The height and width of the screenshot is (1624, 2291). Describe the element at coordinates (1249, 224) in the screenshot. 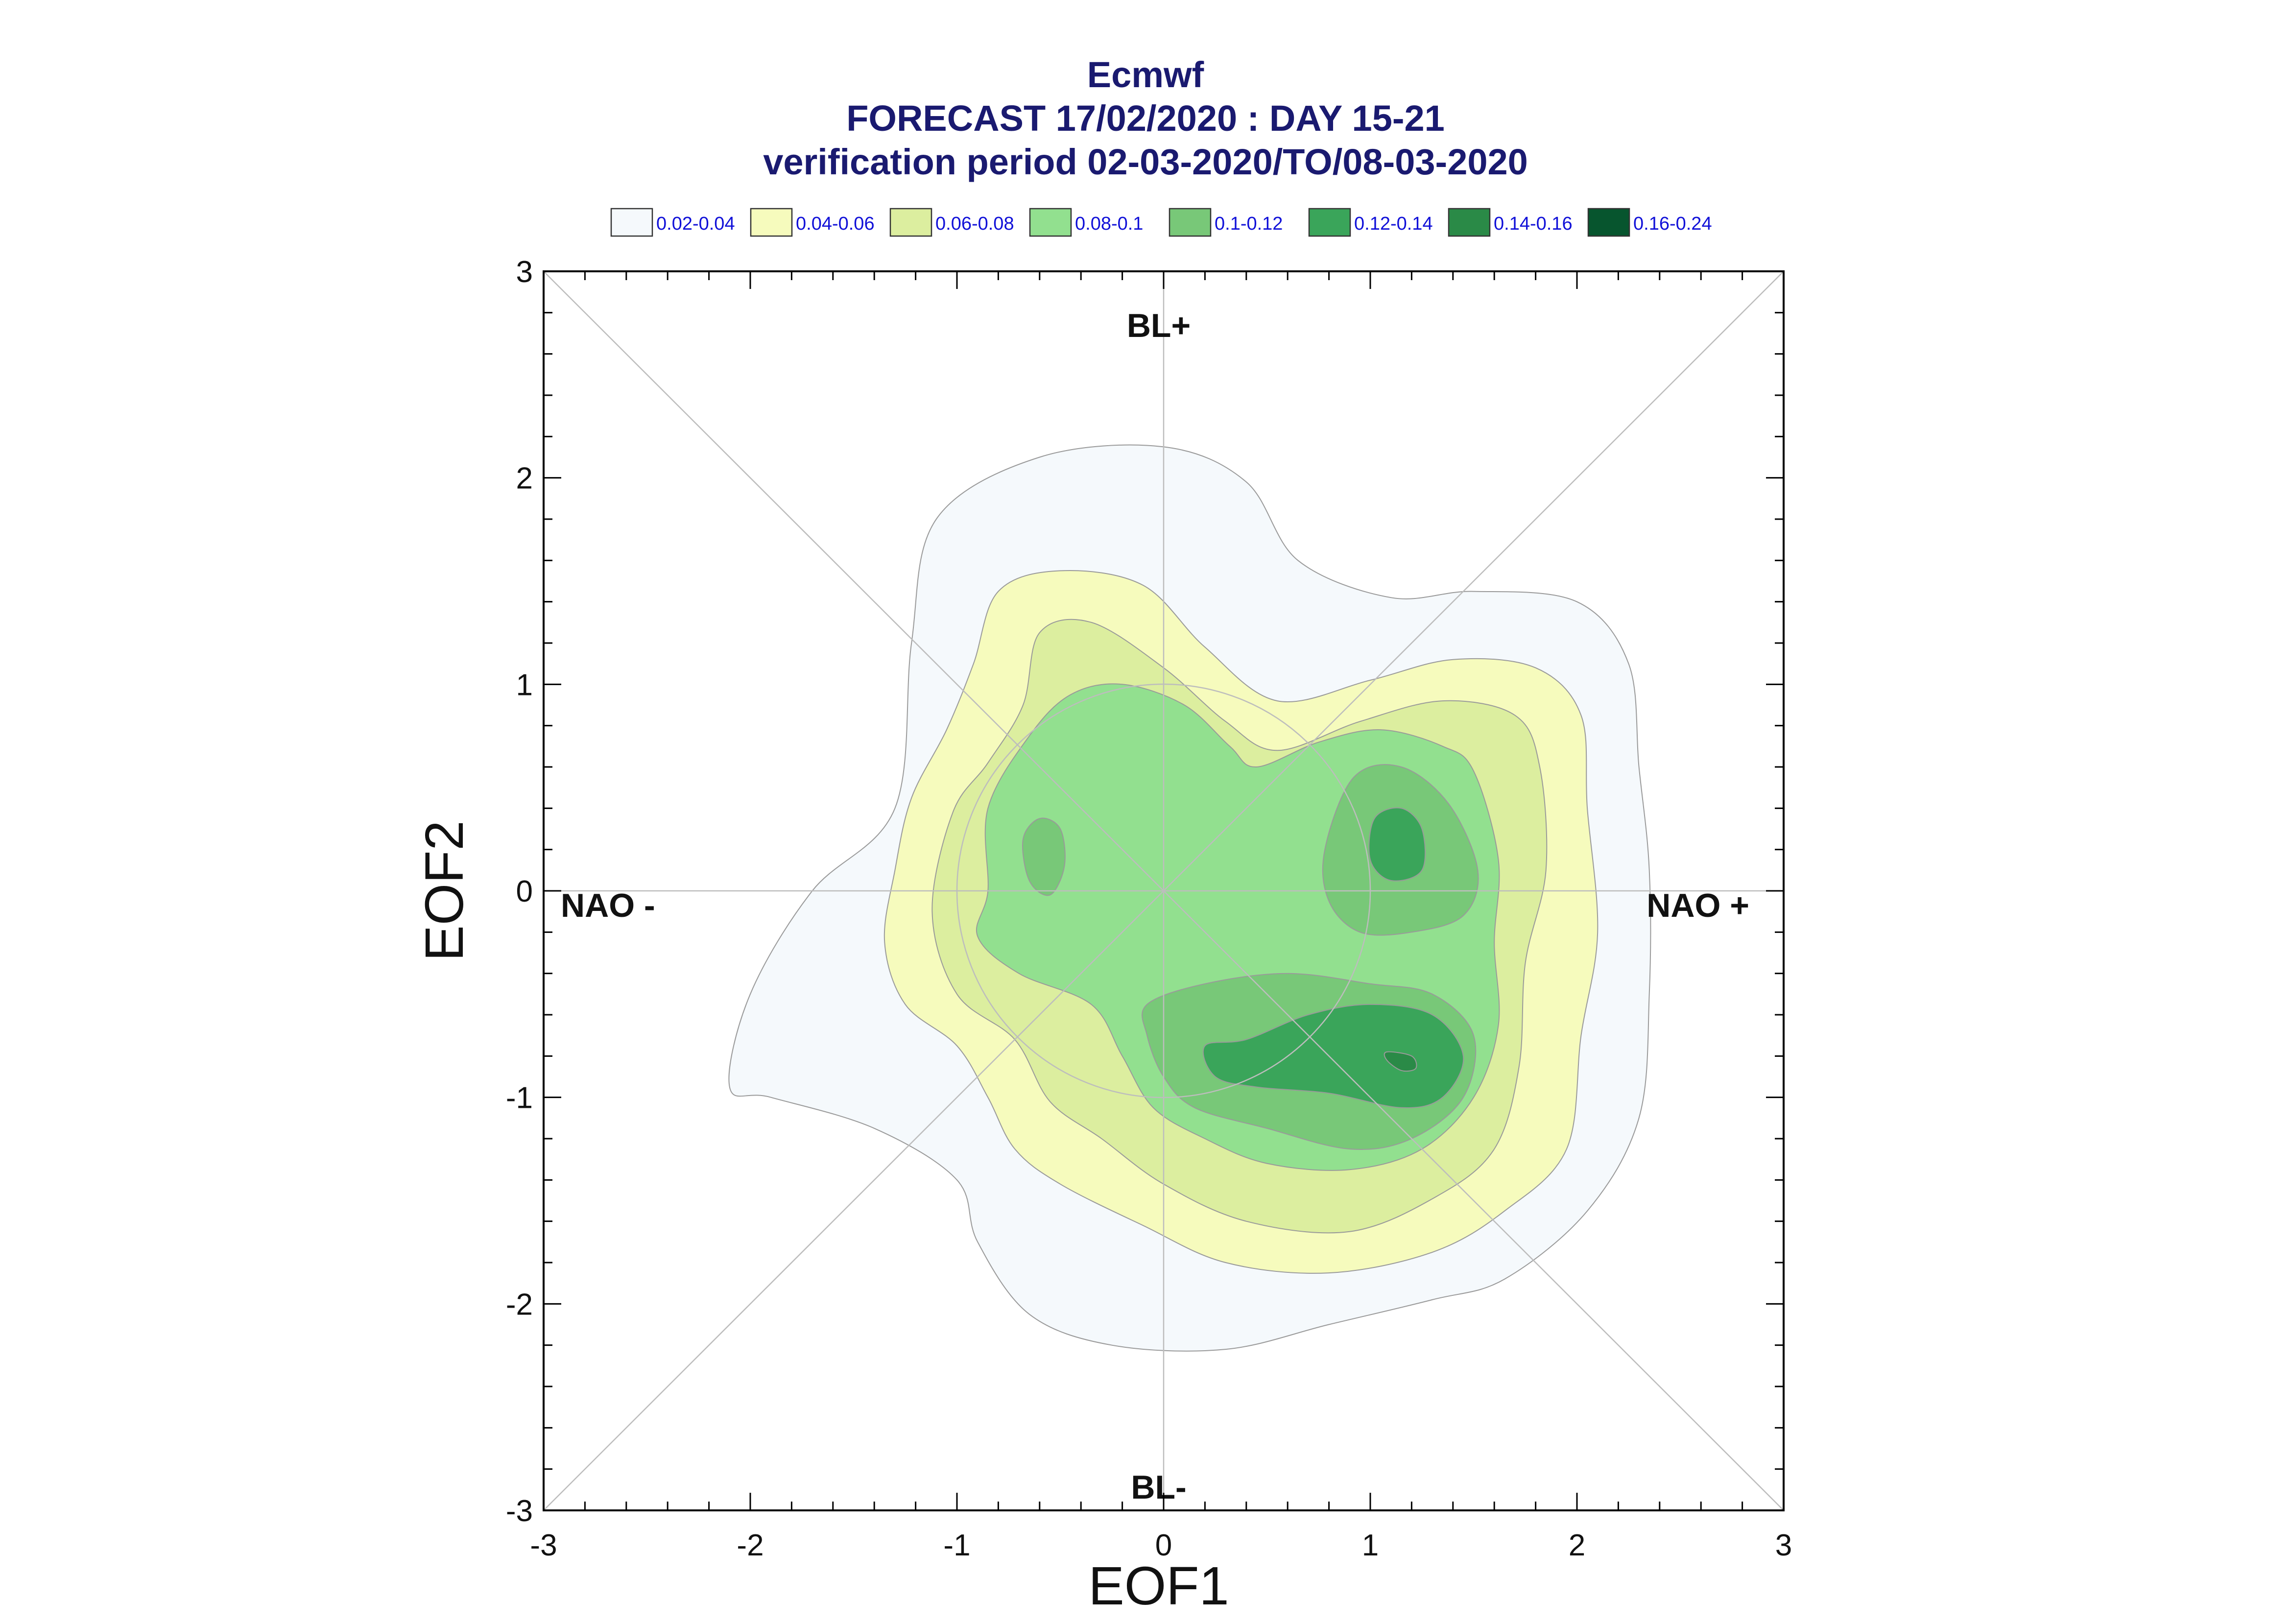

I see `legend-label: 0.1-0.12` at that location.